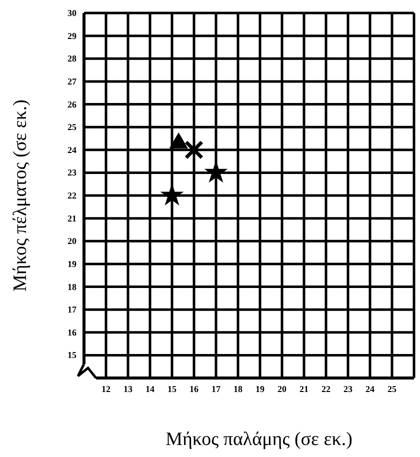 Image resolution: width=420 pixels, height=457 pixels. What do you see at coordinates (128, 389) in the screenshot?
I see `x-tick-label: 13` at bounding box center [128, 389].